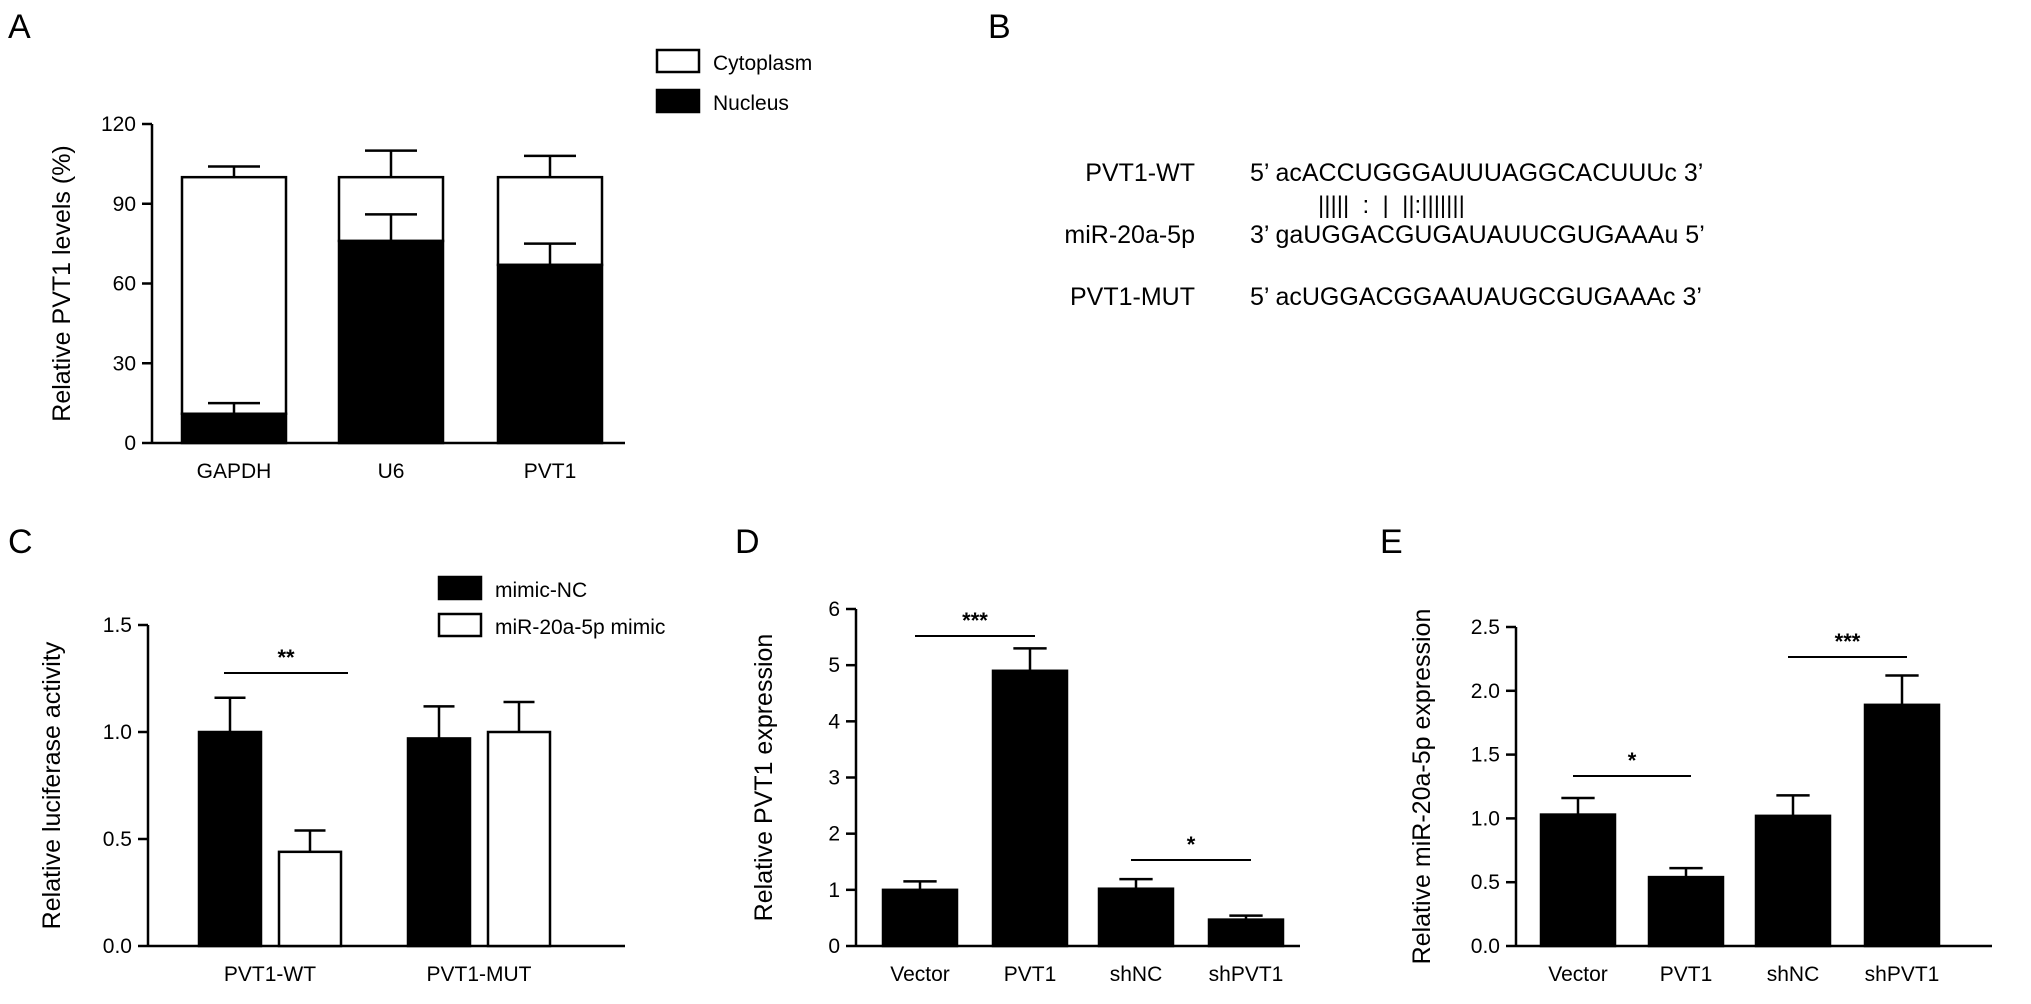  I want to click on seq-pairing-marks: ||||| : | ||:|||||||, so click(1391, 205).